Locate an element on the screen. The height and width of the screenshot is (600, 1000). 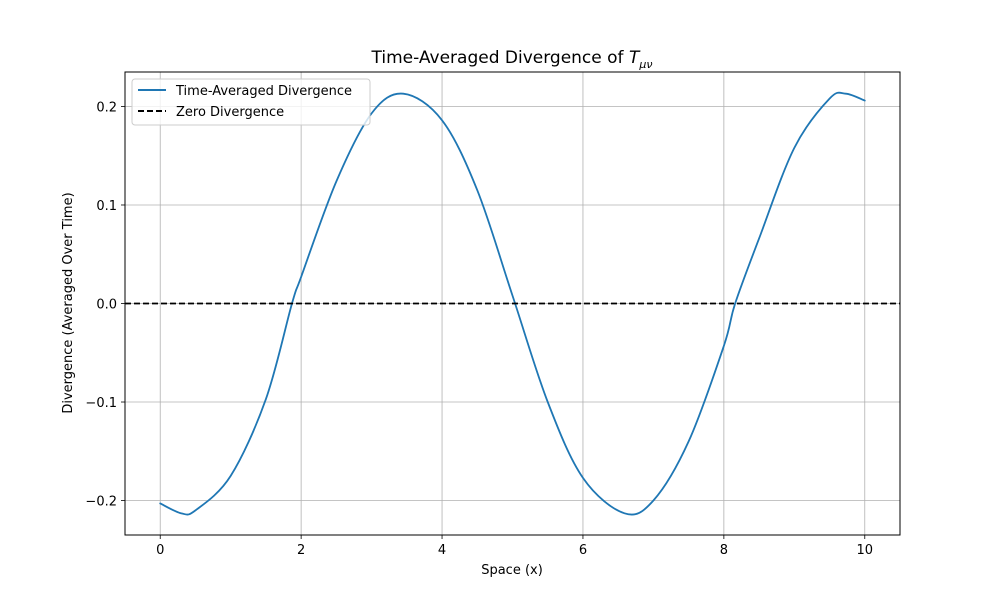
chart-title-text: Time-Averaged Divergence of is located at coordinates (500, 58).